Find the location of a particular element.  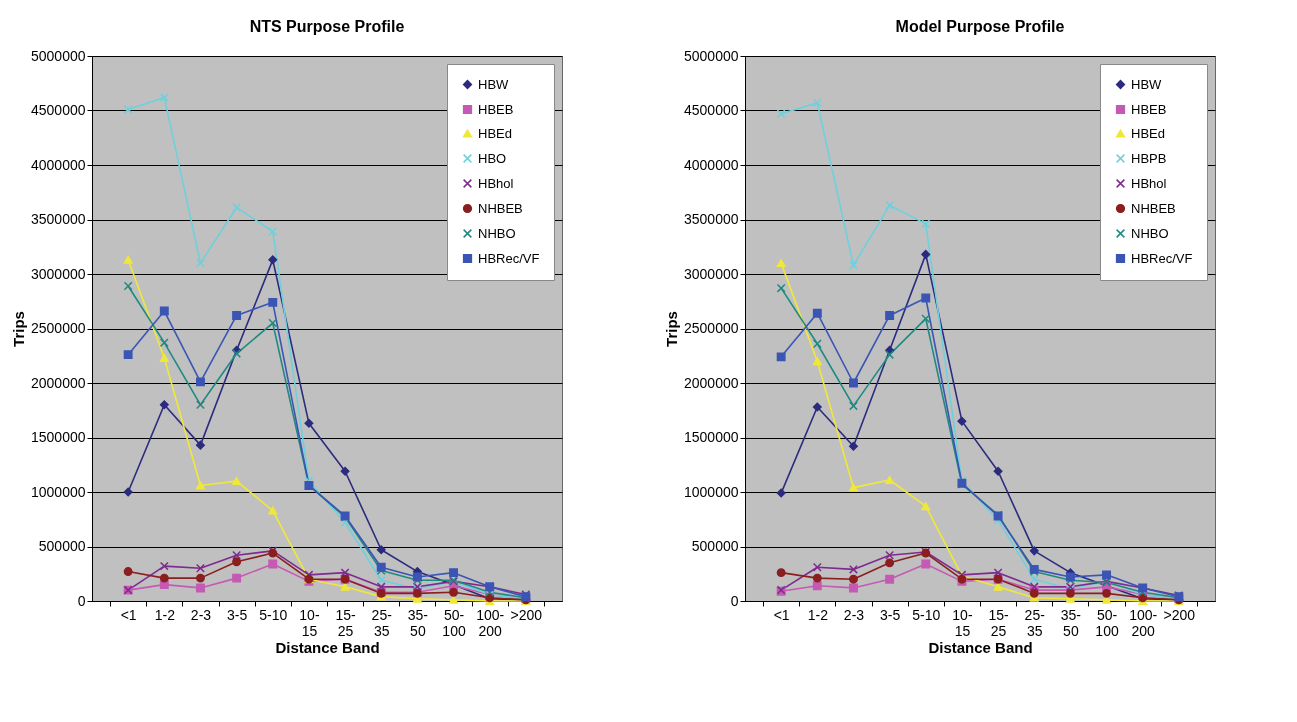

legend-label: HBPB is located at coordinates (1149, 158).